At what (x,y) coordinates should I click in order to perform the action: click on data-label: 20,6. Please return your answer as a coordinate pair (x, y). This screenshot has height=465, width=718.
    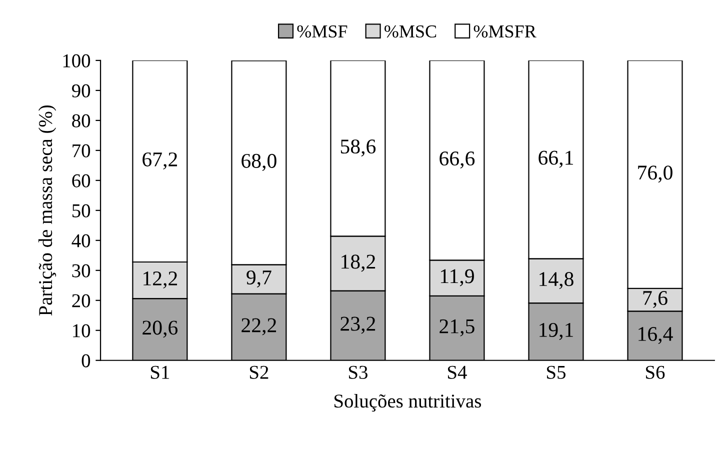
    Looking at the image, I should click on (160, 329).